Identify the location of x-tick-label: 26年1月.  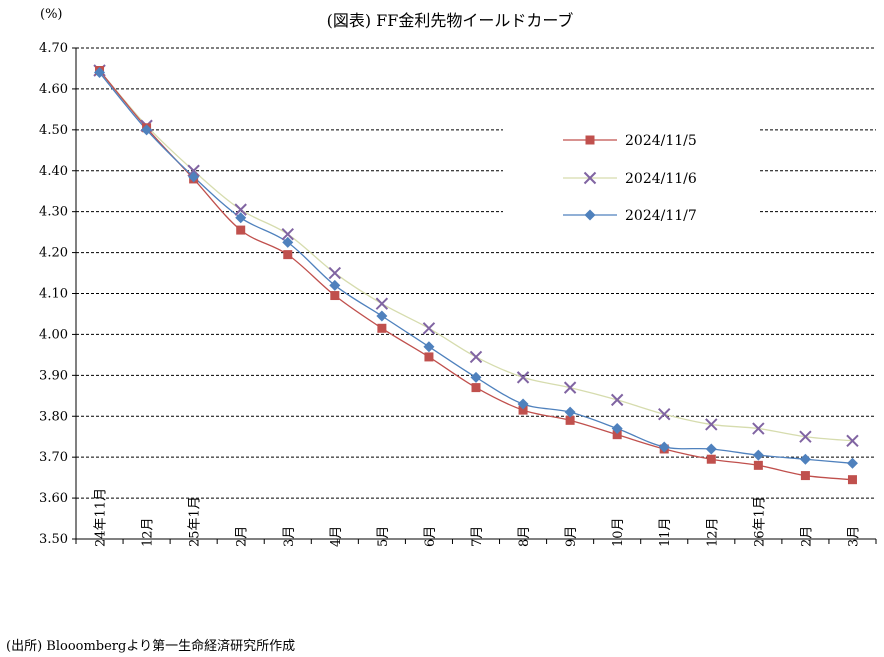
(759, 521).